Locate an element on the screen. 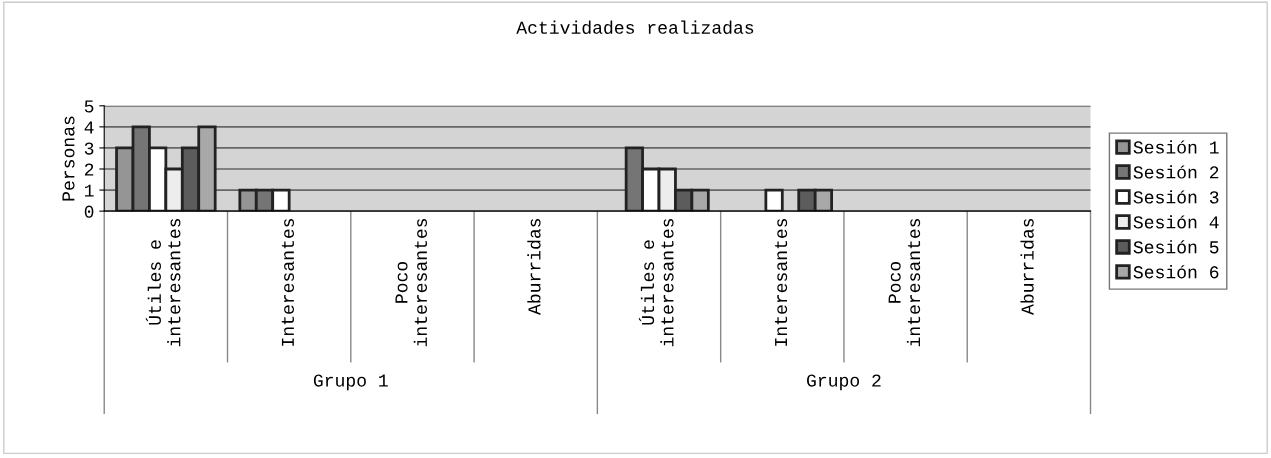  y-tick-label: 5 is located at coordinates (89, 106).